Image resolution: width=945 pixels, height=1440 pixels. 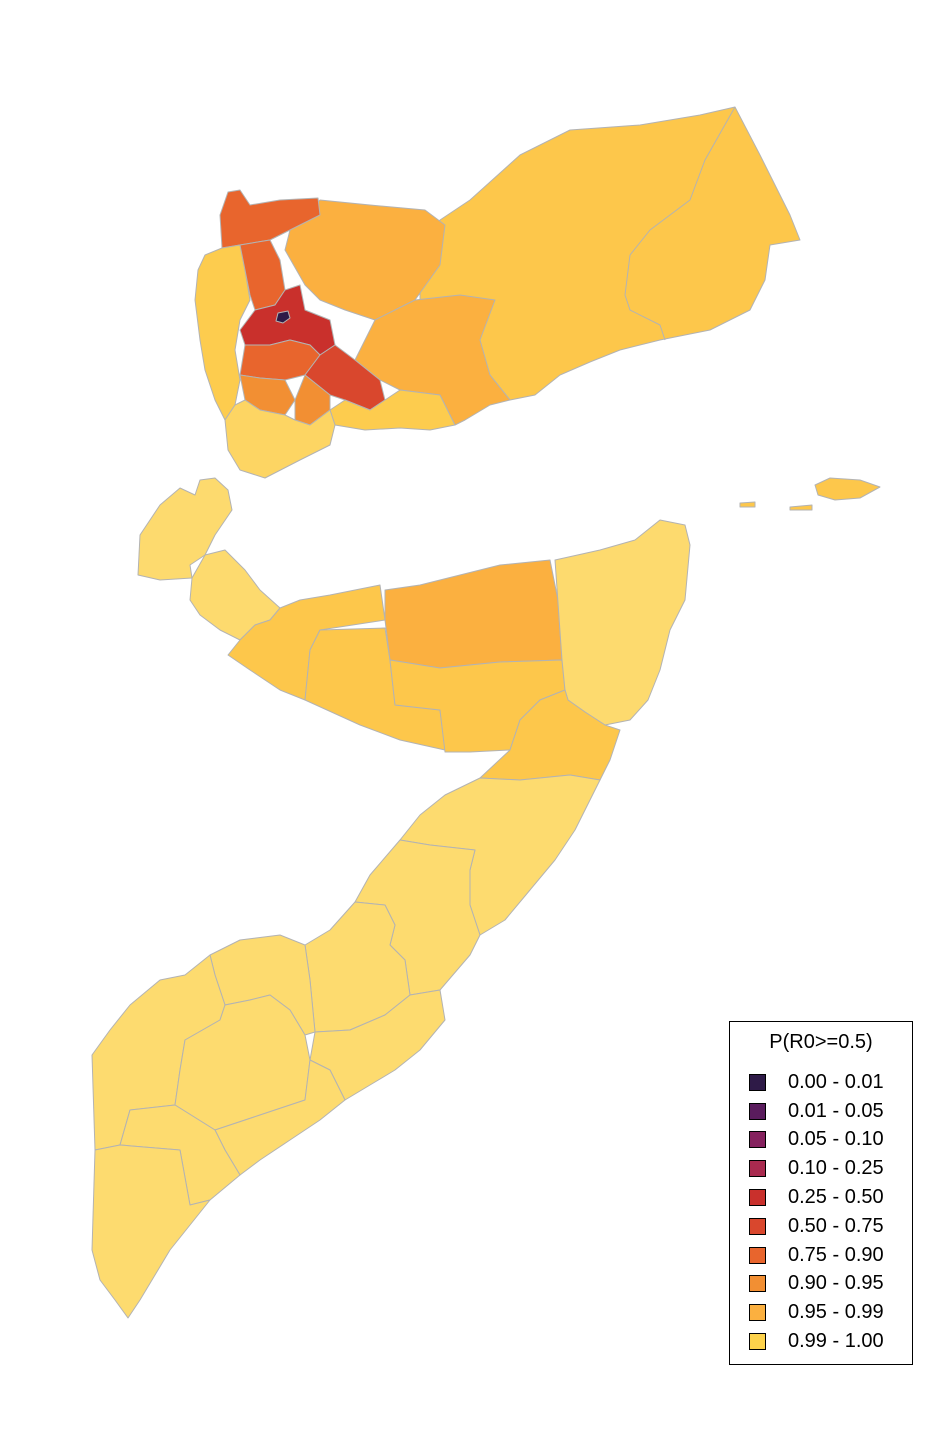 What do you see at coordinates (500, 855) in the screenshot?
I see `region-mudug` at bounding box center [500, 855].